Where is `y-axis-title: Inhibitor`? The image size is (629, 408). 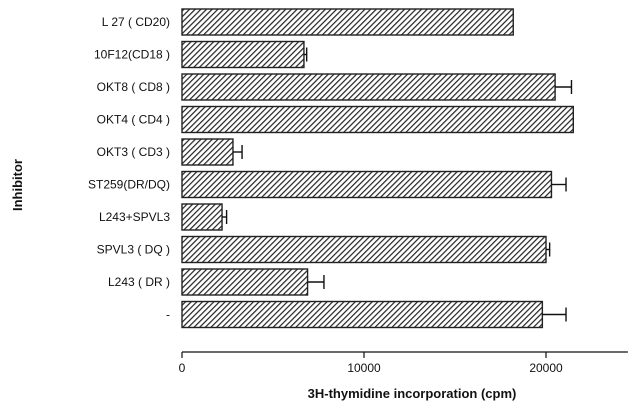 y-axis-title: Inhibitor is located at coordinates (17, 185).